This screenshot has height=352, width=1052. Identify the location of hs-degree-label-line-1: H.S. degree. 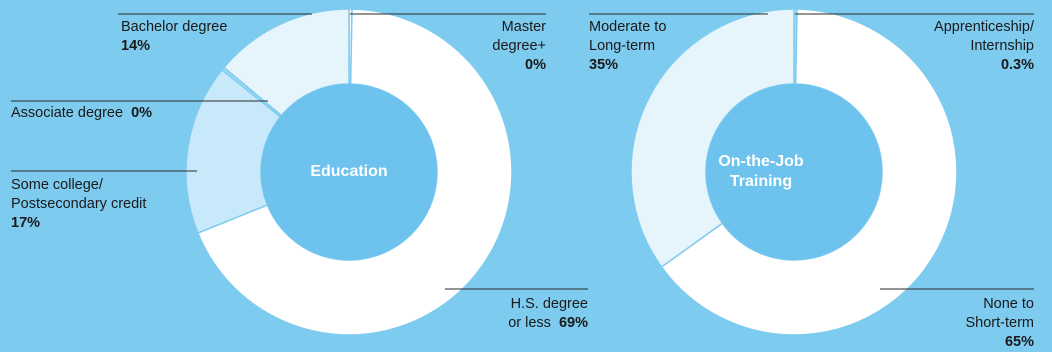
(549, 304).